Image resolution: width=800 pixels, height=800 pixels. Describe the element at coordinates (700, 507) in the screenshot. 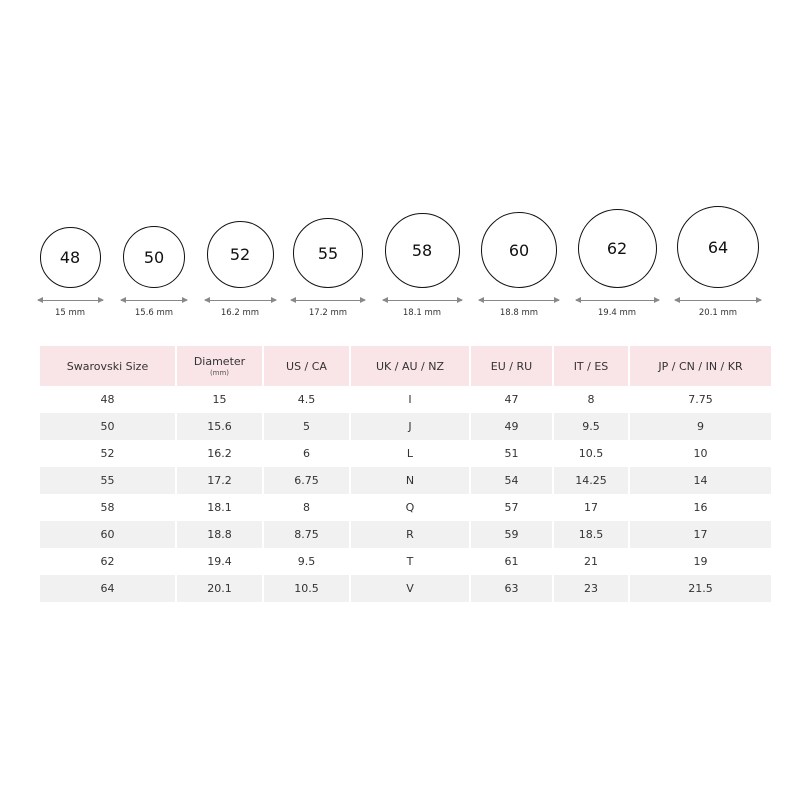

I see `table-cell: 16` at that location.